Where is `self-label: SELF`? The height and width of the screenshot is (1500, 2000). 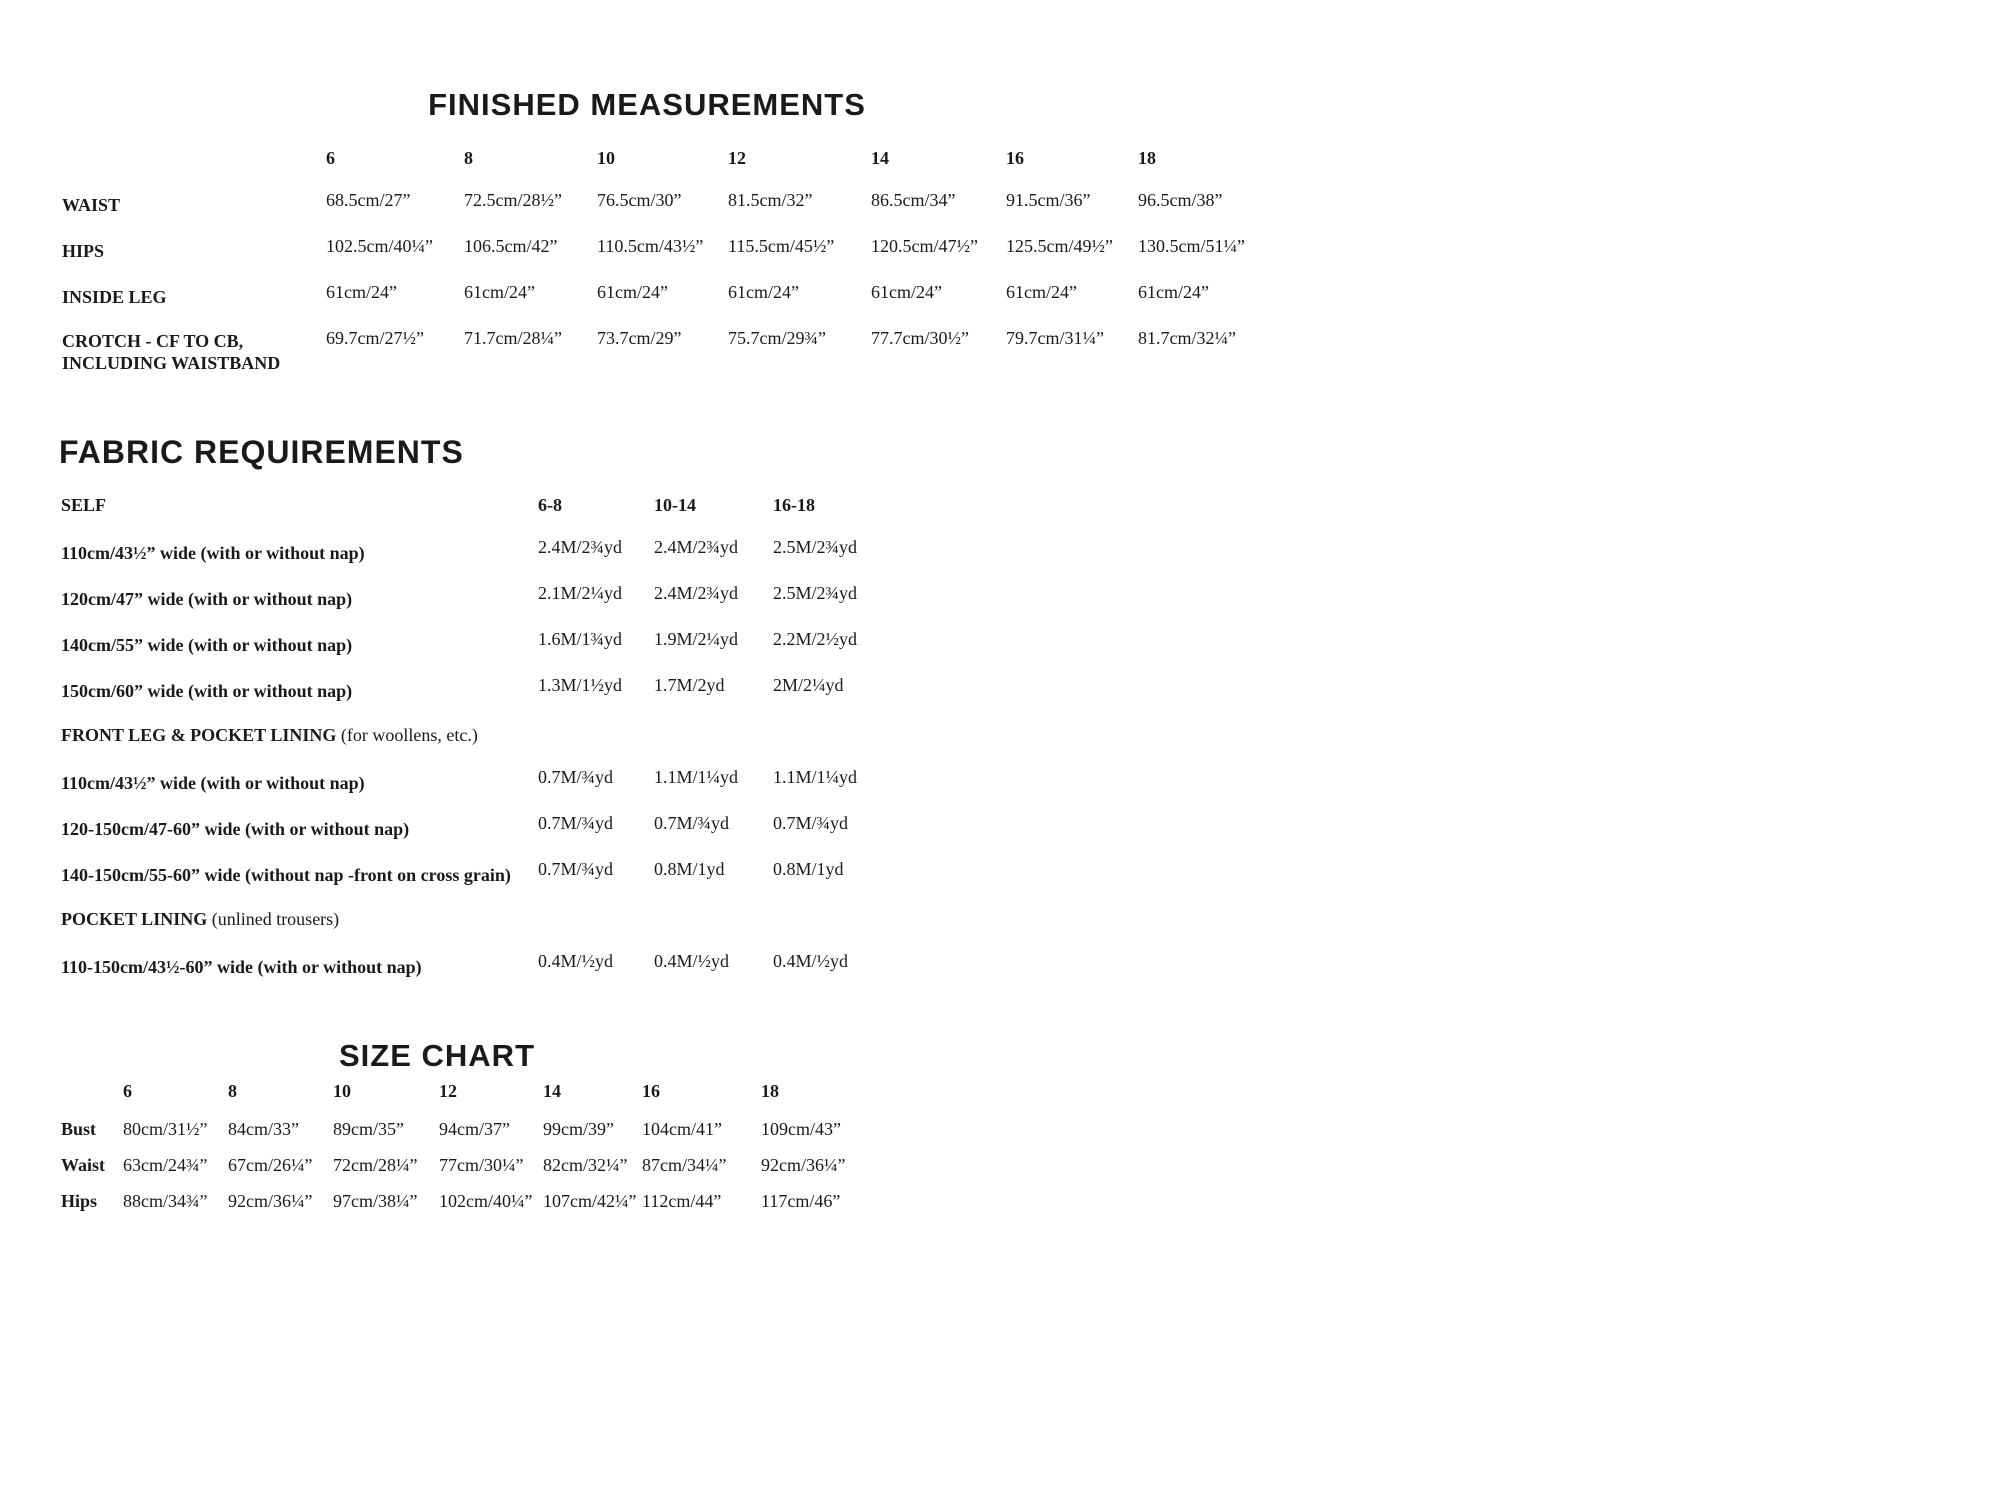 self-label: SELF is located at coordinates (84, 505).